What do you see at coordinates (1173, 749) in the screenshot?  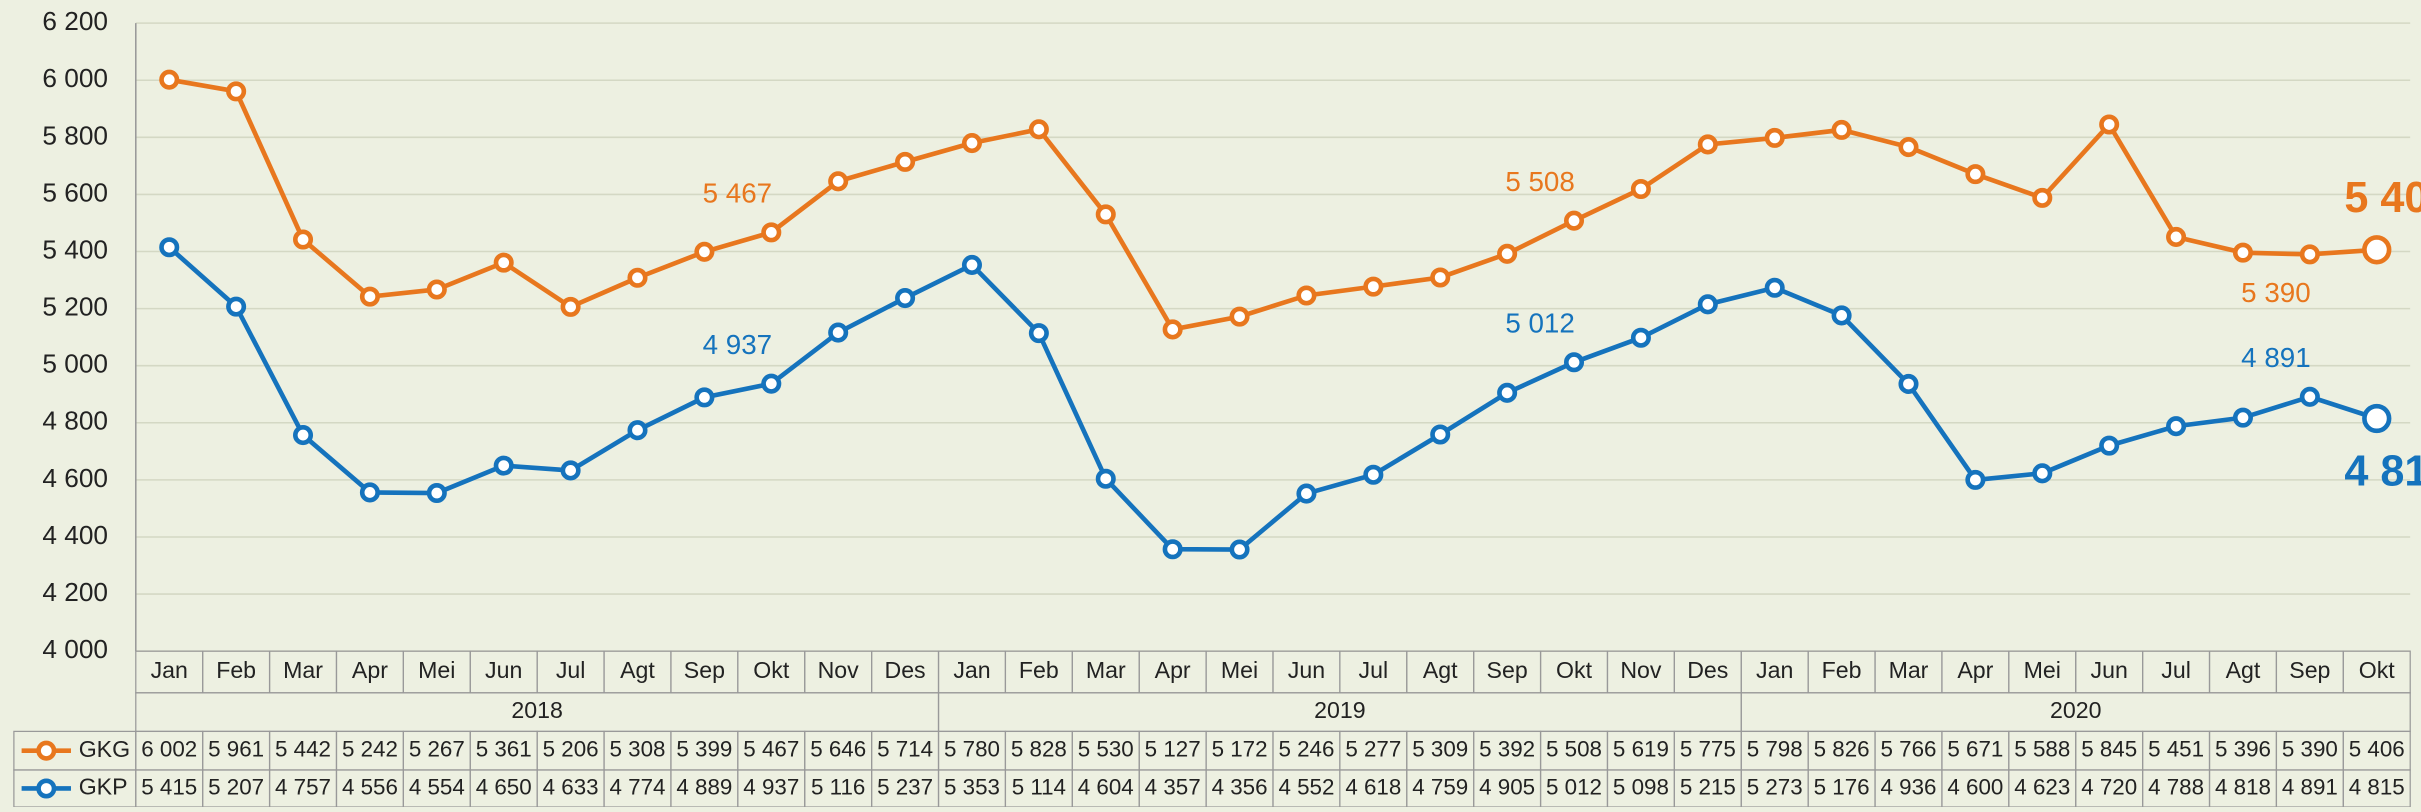 I see `table-value: 5 127` at bounding box center [1173, 749].